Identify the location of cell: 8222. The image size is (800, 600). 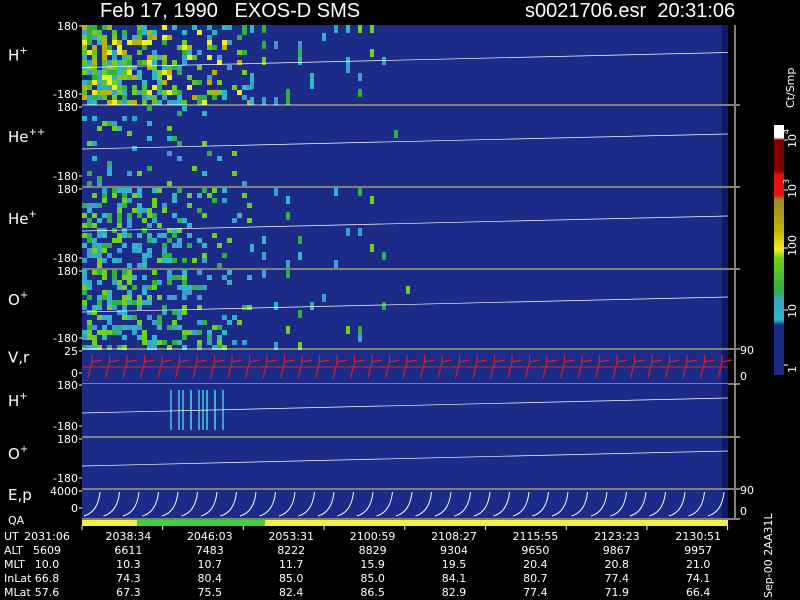
(291, 550).